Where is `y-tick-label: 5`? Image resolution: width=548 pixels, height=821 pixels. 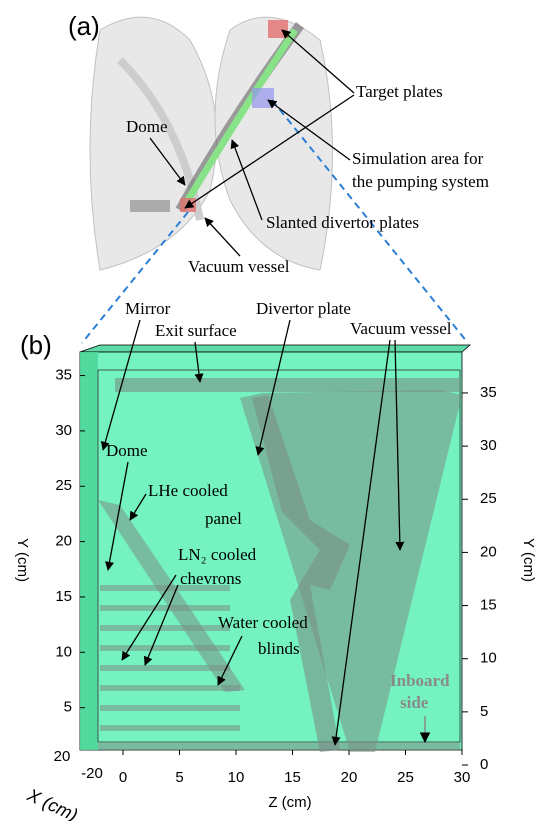 y-tick-label: 5 is located at coordinates (68, 707).